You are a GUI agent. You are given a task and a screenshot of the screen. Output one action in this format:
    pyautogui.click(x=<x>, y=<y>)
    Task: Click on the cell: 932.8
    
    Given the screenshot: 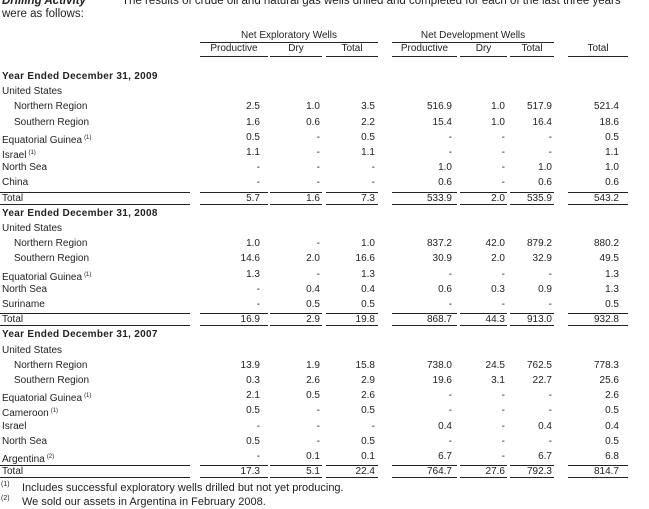 What is the action you would take?
    pyautogui.click(x=606, y=320)
    